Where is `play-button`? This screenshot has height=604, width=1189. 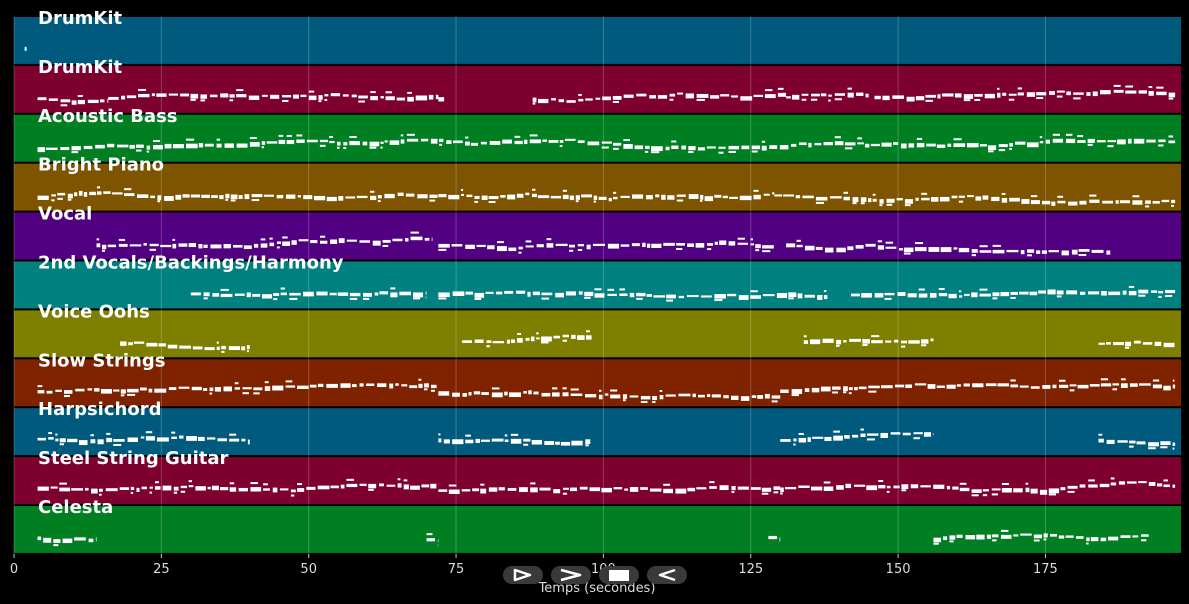
play-button is located at coordinates (523, 575).